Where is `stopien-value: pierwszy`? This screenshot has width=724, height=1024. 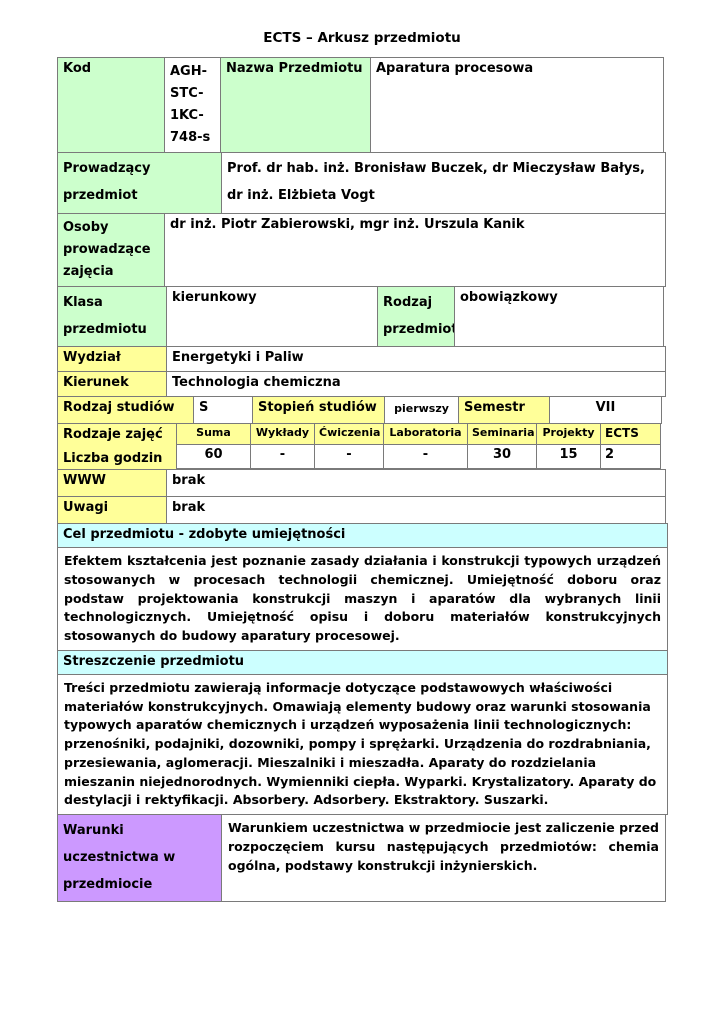
stopien-value: pierwszy is located at coordinates (421, 410).